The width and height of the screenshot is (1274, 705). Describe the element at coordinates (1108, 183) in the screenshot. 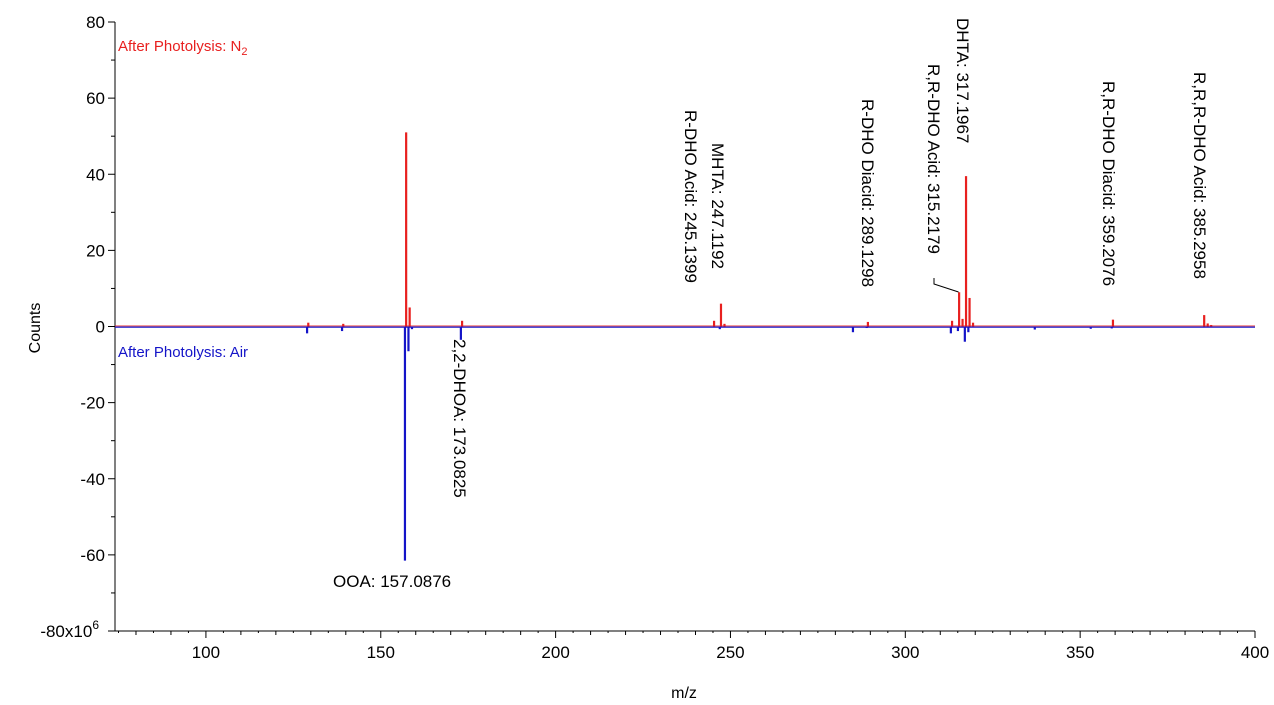

I see `annotation-rr-dho-diacid: R,R-DHO Diacid: 359.2076` at that location.